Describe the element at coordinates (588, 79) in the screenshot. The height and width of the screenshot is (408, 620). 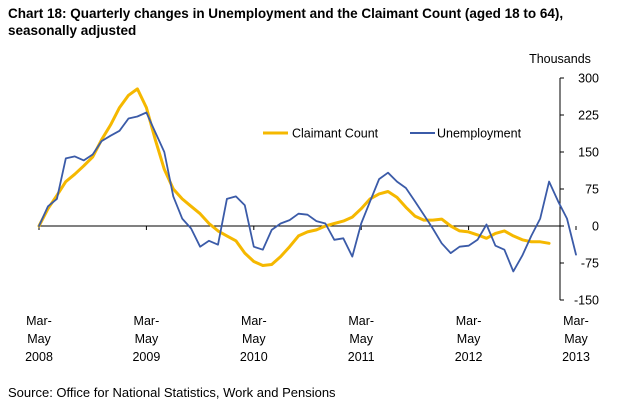
I see `y-tick-label: 300` at that location.